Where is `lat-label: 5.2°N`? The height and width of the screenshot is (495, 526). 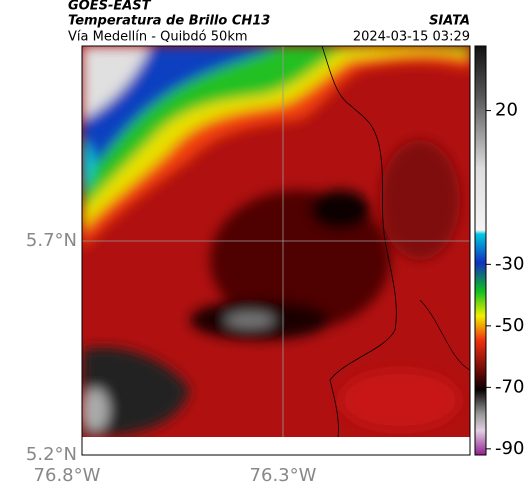 lat-label: 5.2°N is located at coordinates (51, 454).